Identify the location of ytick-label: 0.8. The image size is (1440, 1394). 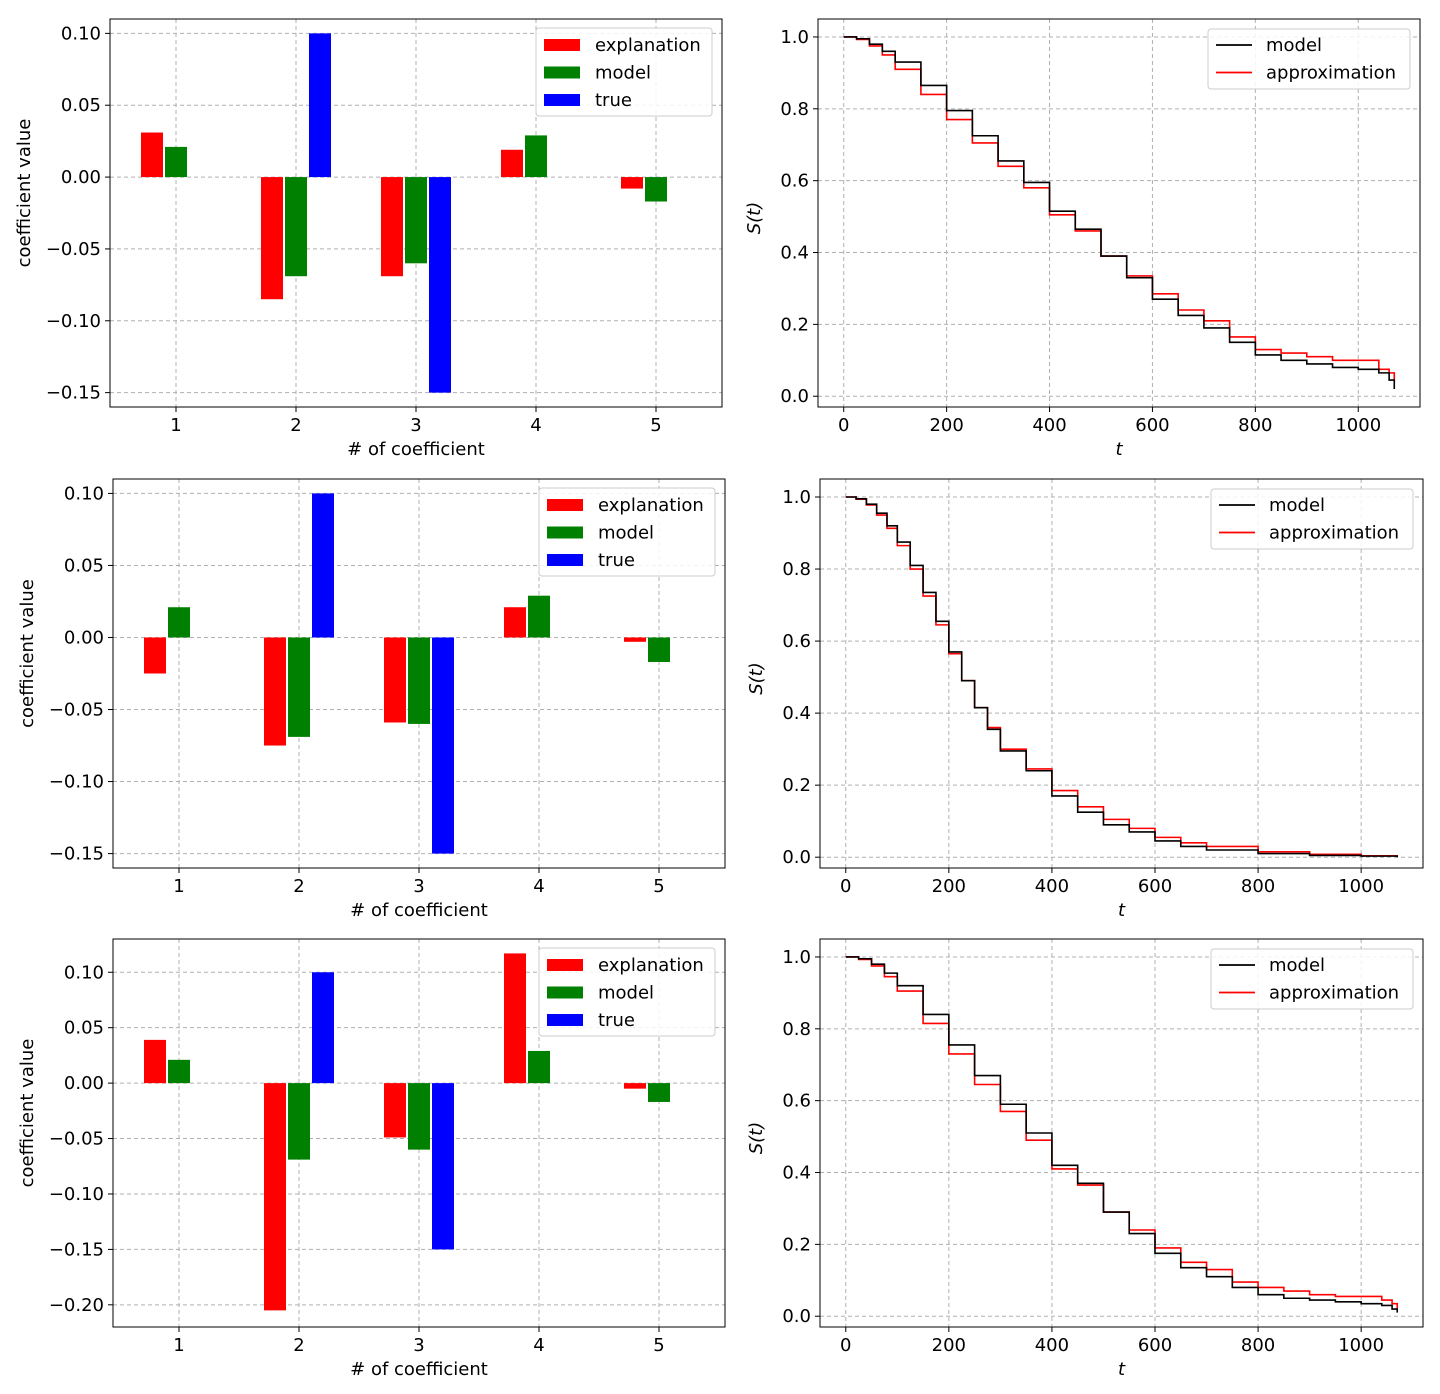
(794, 109).